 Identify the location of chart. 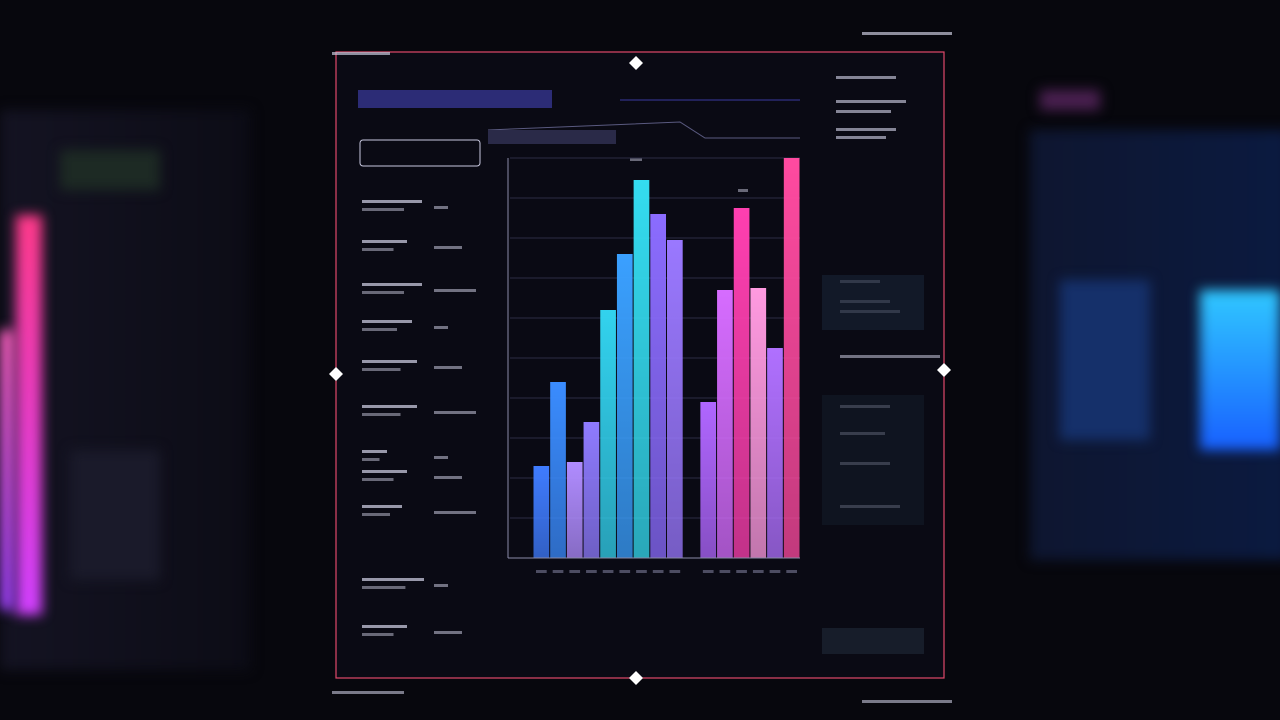
(655, 365).